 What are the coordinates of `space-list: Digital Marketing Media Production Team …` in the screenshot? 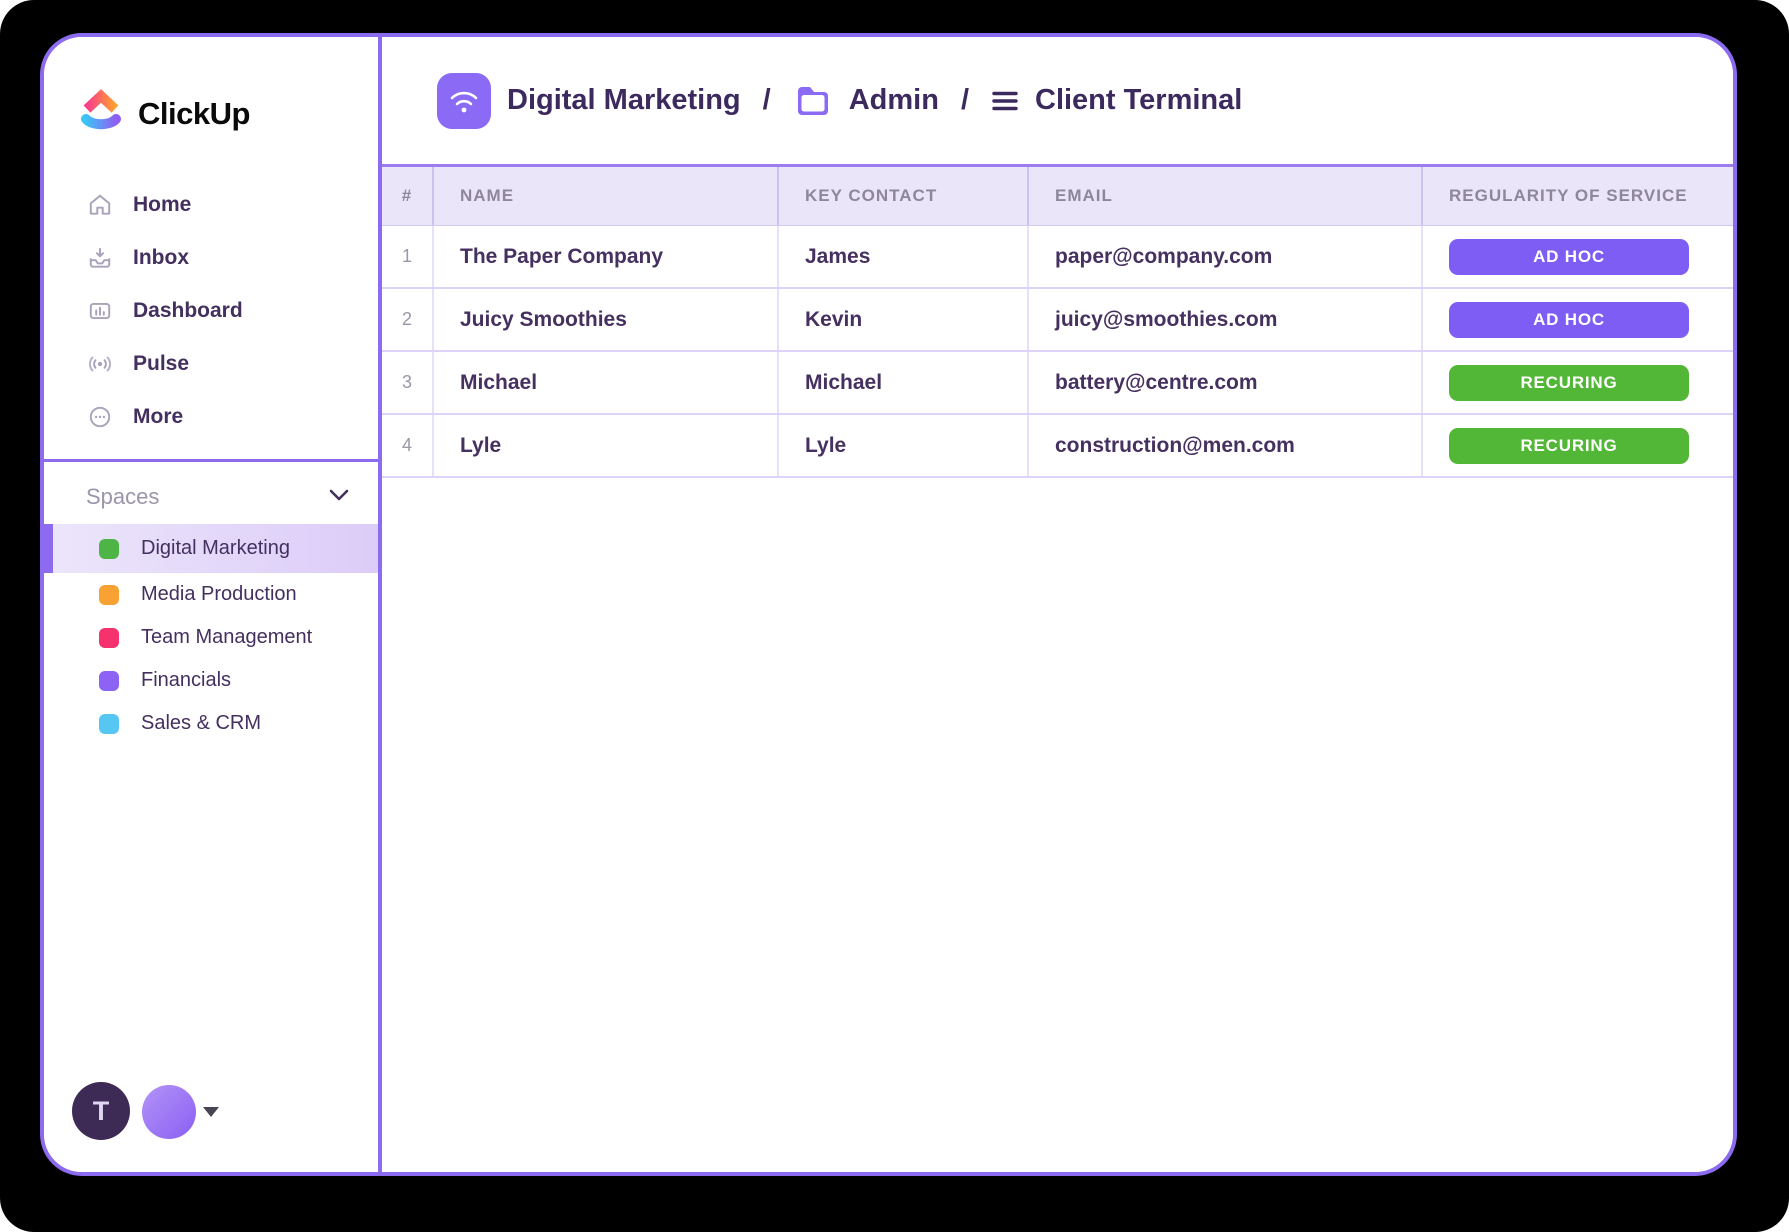 It's located at (211, 634).